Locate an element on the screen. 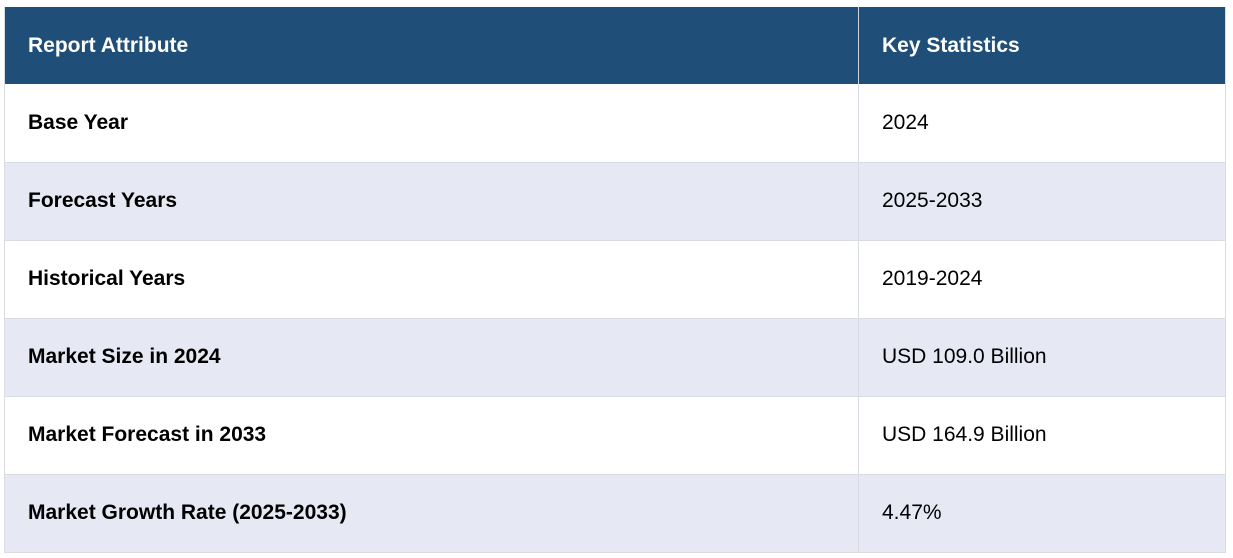 The width and height of the screenshot is (1233, 558). row-value: USD 164.9 Billion is located at coordinates (1042, 435).